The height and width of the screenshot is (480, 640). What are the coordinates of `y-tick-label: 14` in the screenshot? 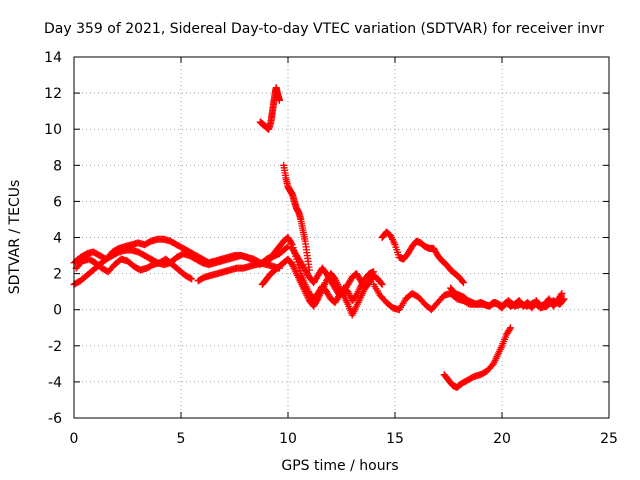 It's located at (53, 58).